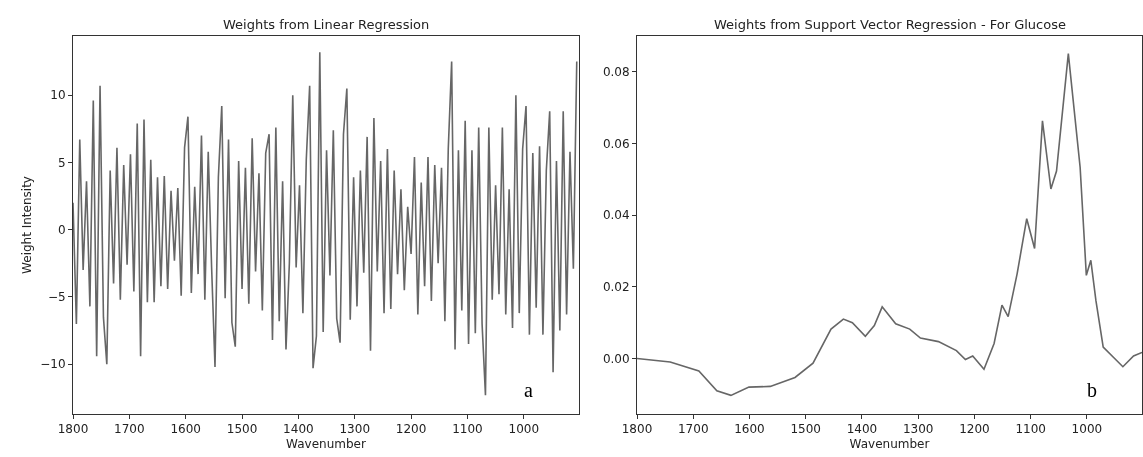  I want to click on y-tick-label: 0.00, so click(616, 358).